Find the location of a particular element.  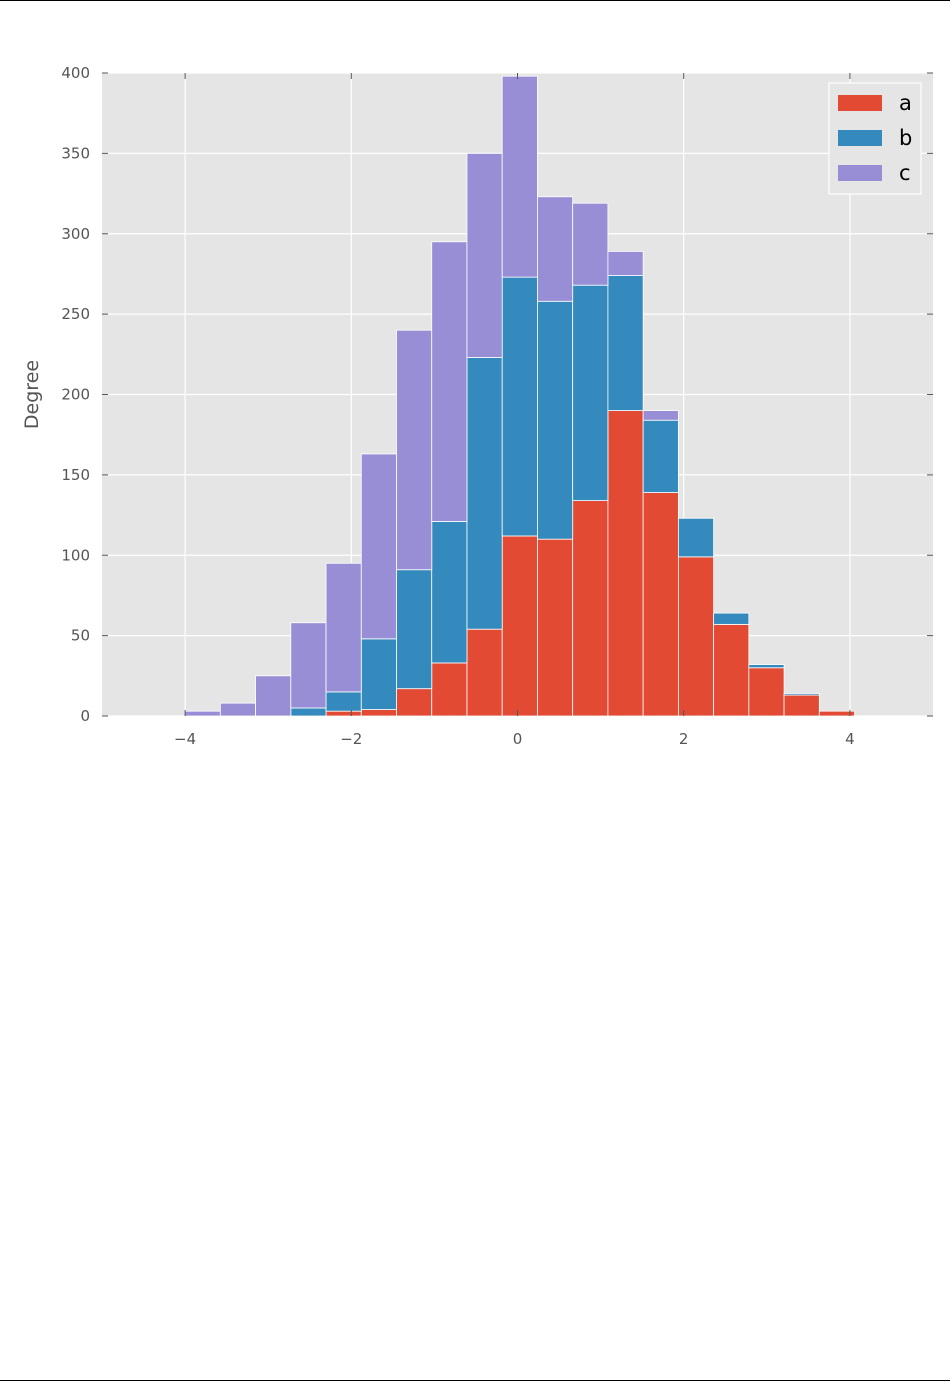

y-tick-label: 0 is located at coordinates (85, 716).